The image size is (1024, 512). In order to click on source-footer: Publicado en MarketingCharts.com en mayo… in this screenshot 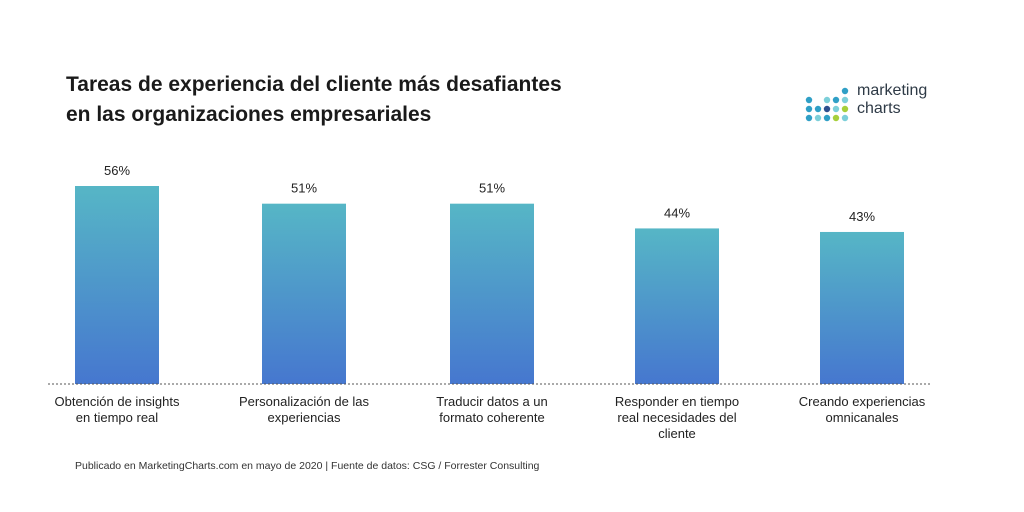, I will do `click(307, 466)`.